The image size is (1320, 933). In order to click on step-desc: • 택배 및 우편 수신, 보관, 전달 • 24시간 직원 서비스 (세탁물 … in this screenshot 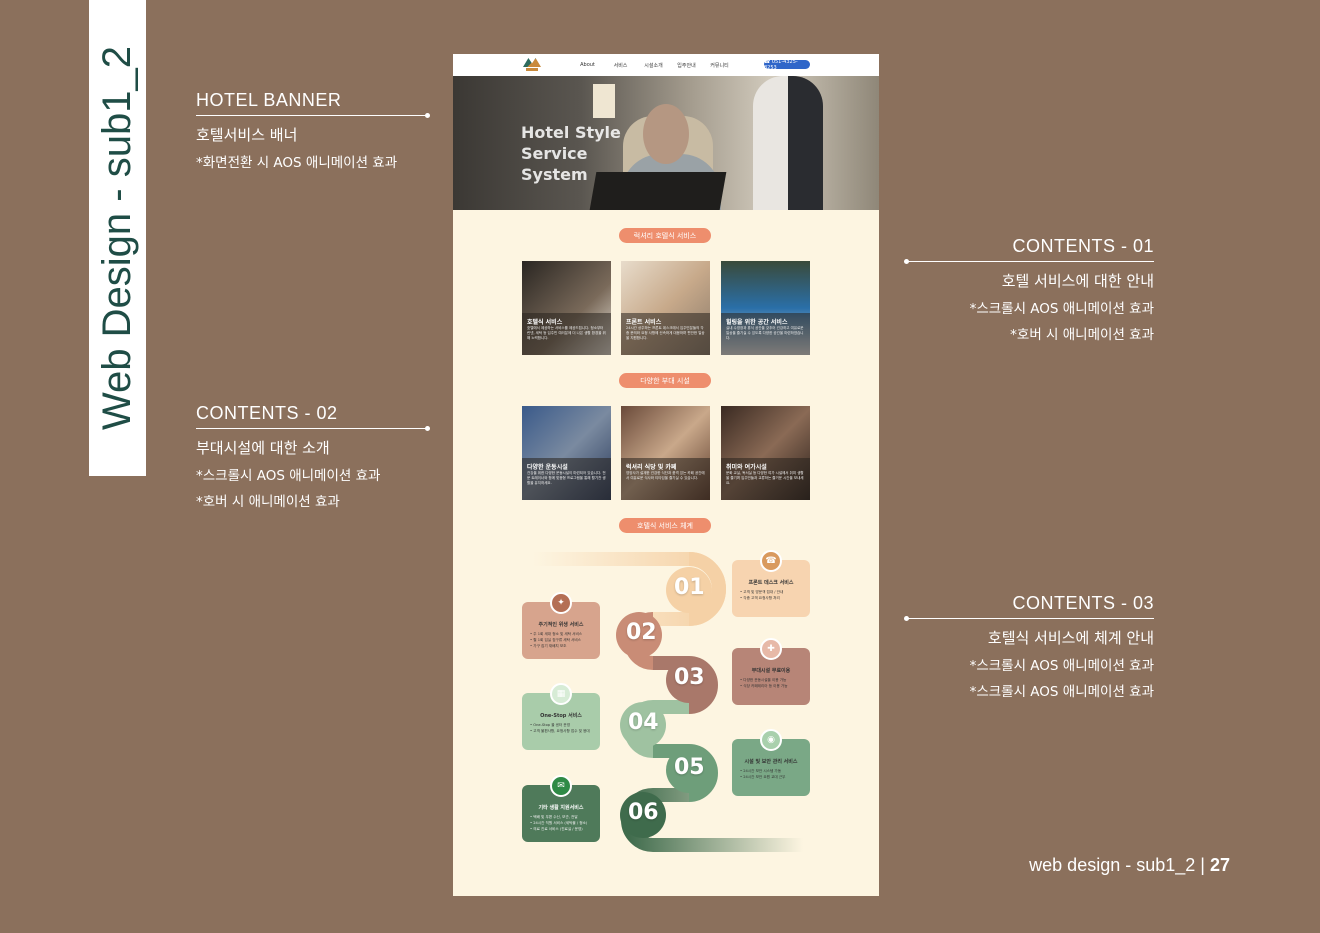, I will do `click(563, 823)`.